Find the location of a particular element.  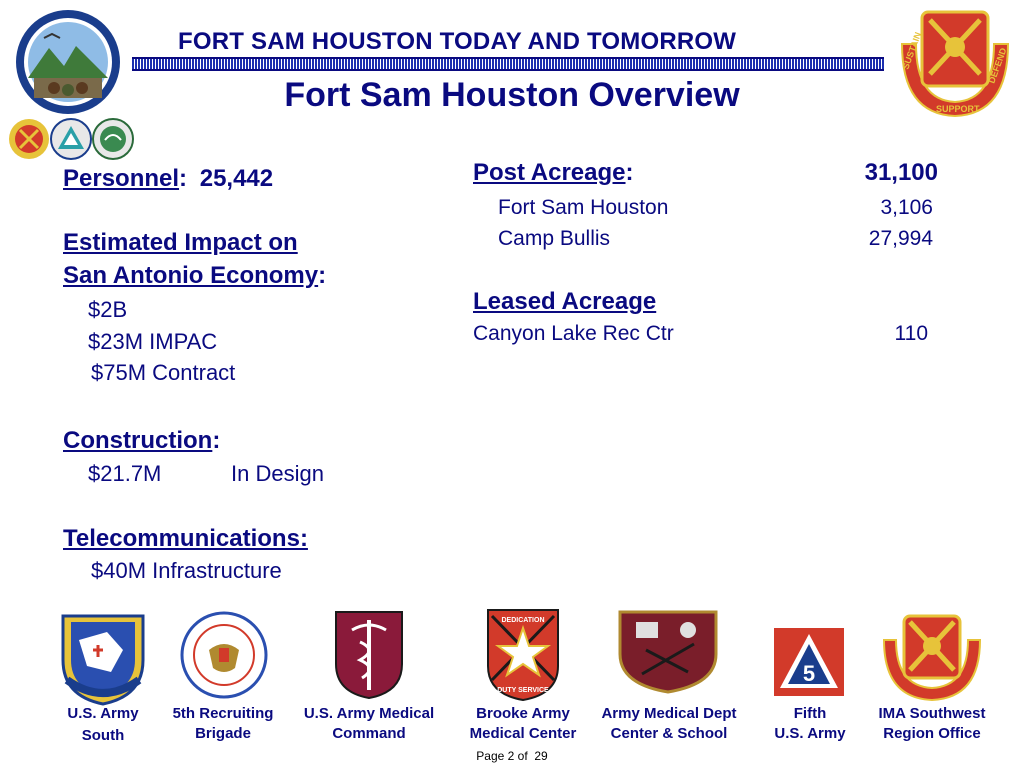

header-divider-bar is located at coordinates (508, 64).